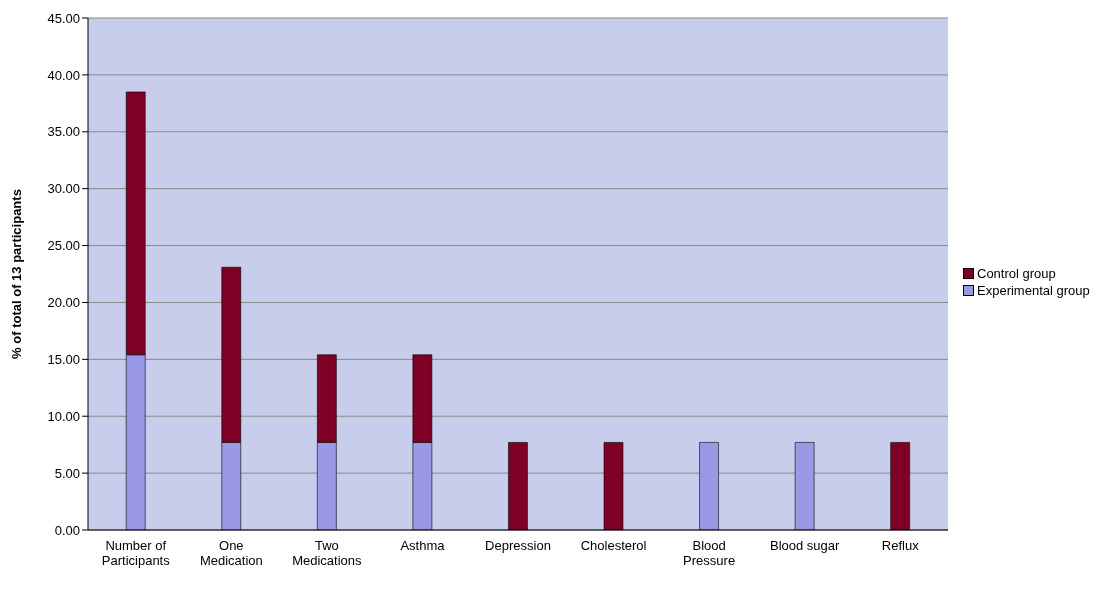 This screenshot has width=1118, height=595. I want to click on x-tick-label: One Medication, so click(231, 553).